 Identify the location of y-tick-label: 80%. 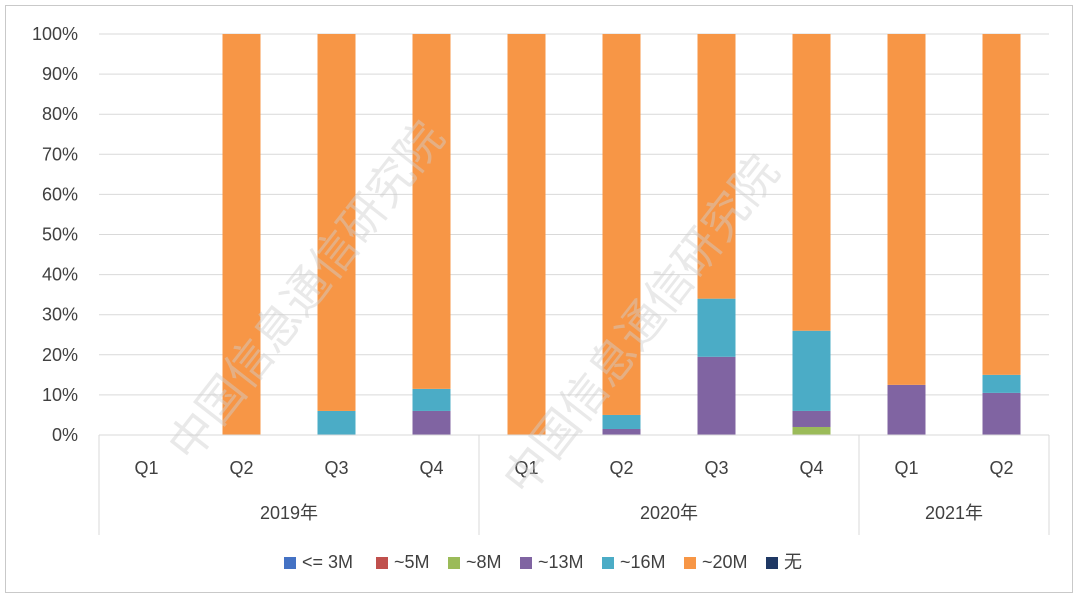
(60, 114).